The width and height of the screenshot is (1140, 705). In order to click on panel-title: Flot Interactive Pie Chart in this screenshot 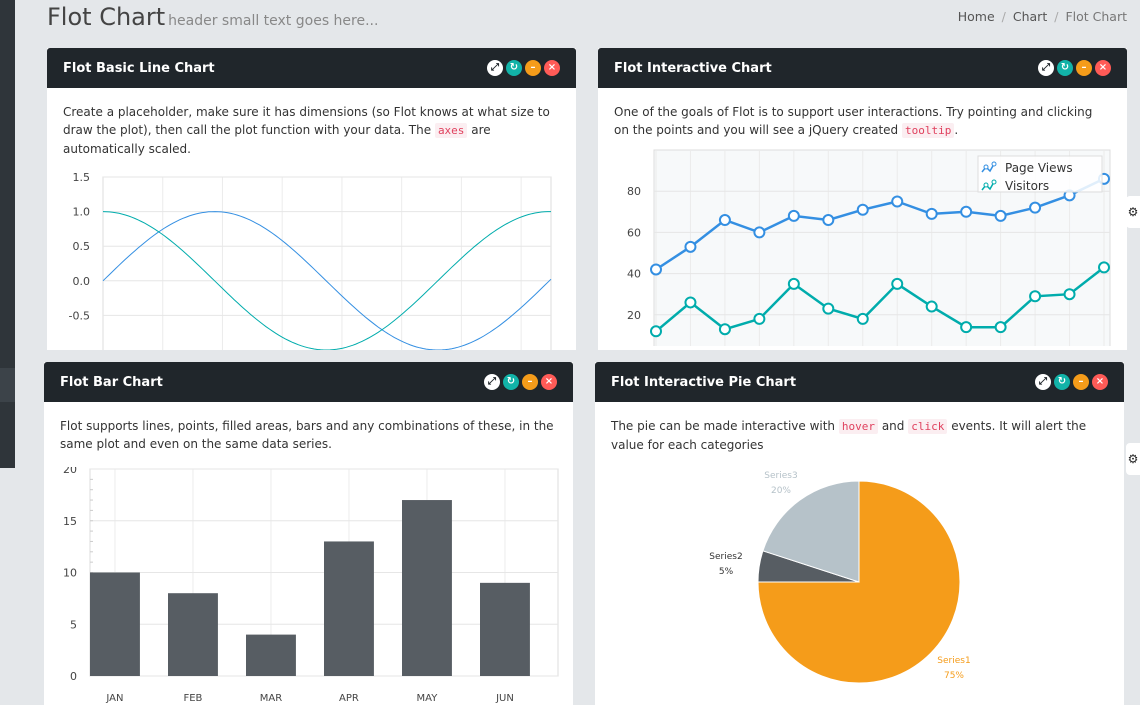, I will do `click(704, 382)`.